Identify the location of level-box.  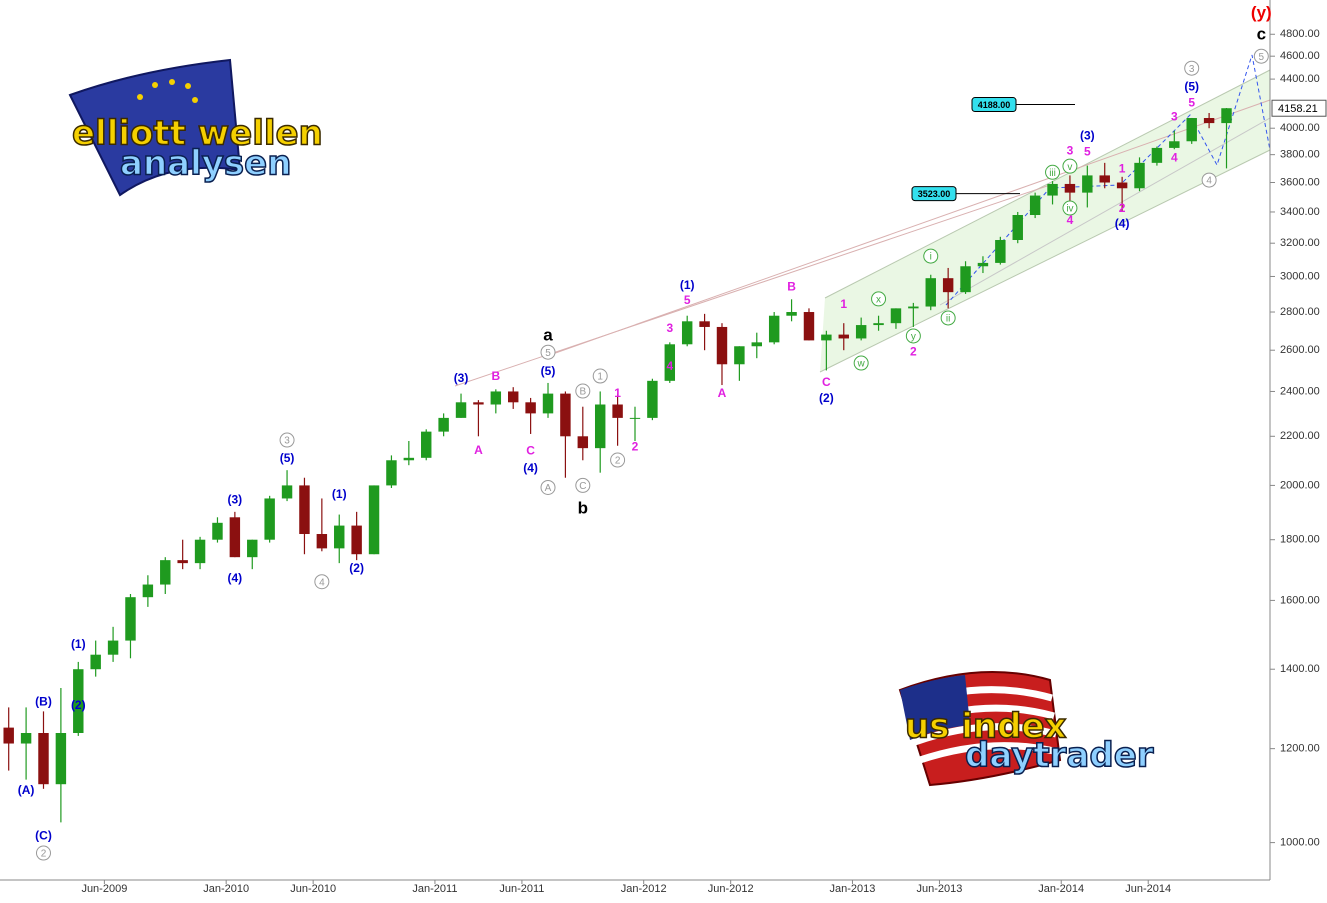
(994, 105).